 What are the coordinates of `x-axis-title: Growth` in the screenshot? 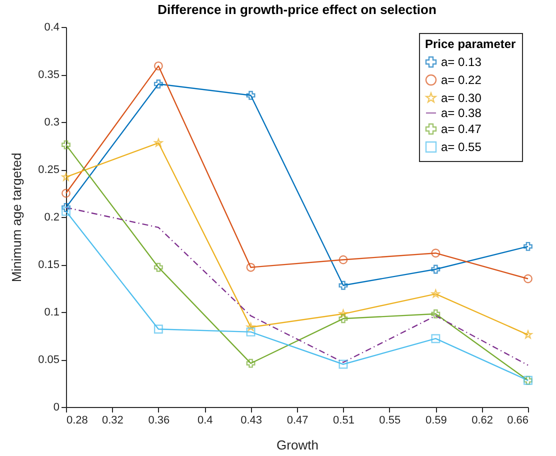 It's located at (297, 445).